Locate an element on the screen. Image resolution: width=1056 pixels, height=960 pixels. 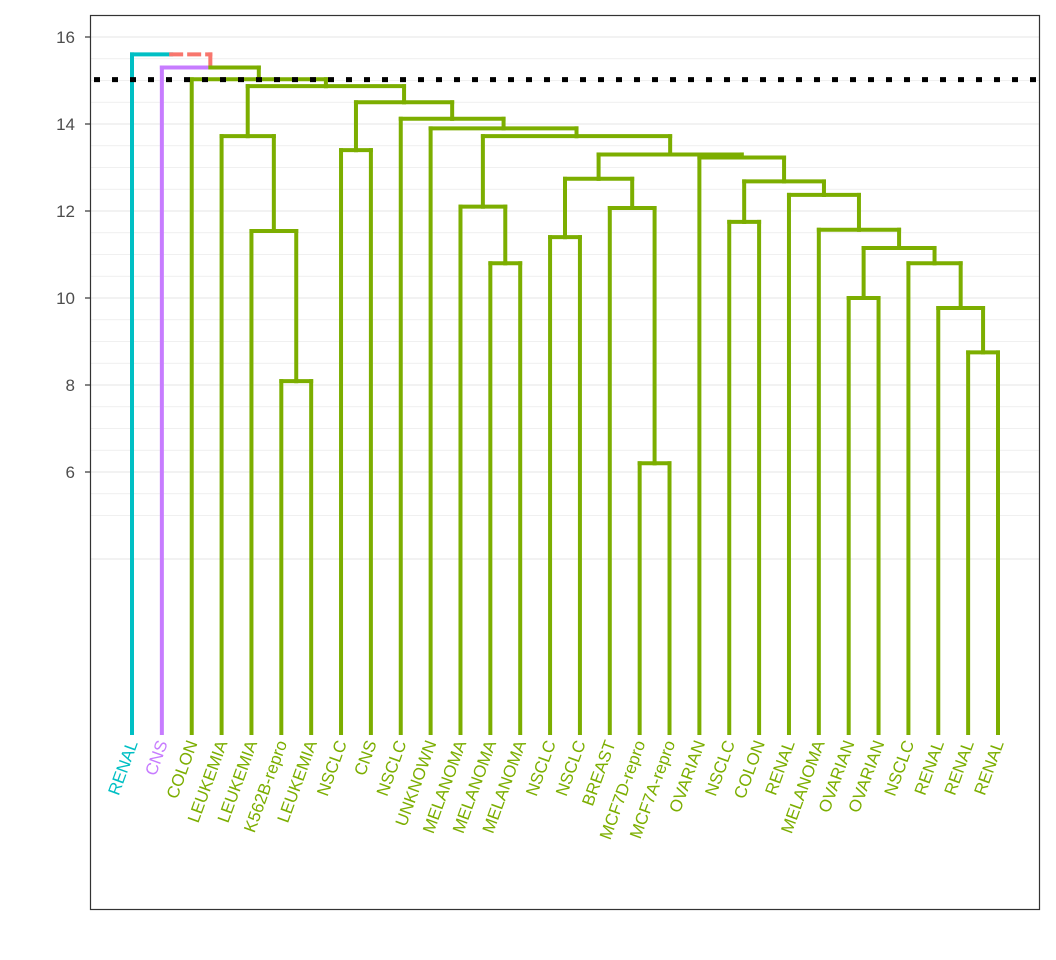
leaf-label: RENAL is located at coordinates (123, 768).